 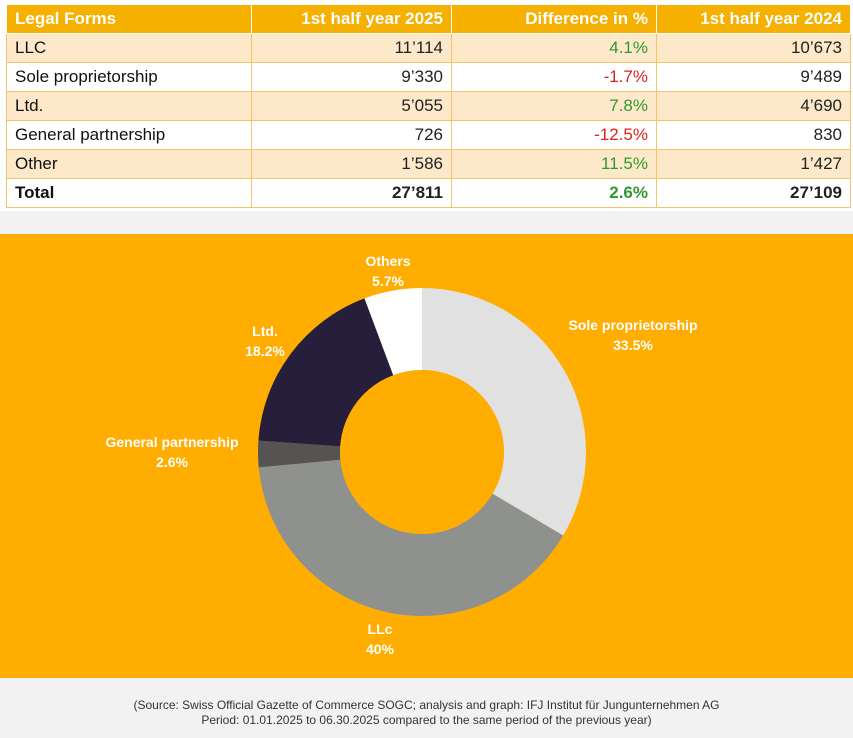 I want to click on slice-name-label: General partnership, so click(x=171, y=442).